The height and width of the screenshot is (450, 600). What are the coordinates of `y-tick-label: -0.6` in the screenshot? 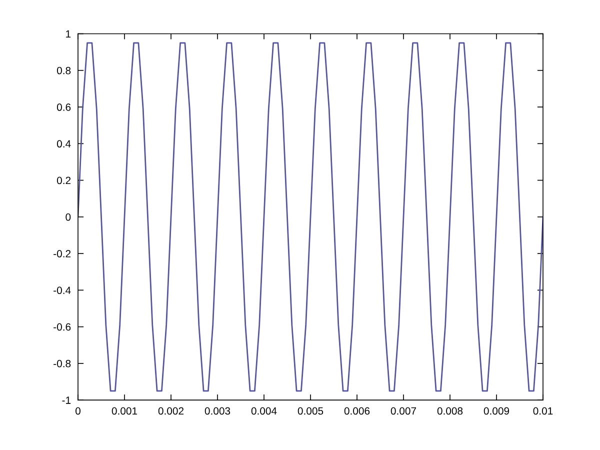 It's located at (62, 327).